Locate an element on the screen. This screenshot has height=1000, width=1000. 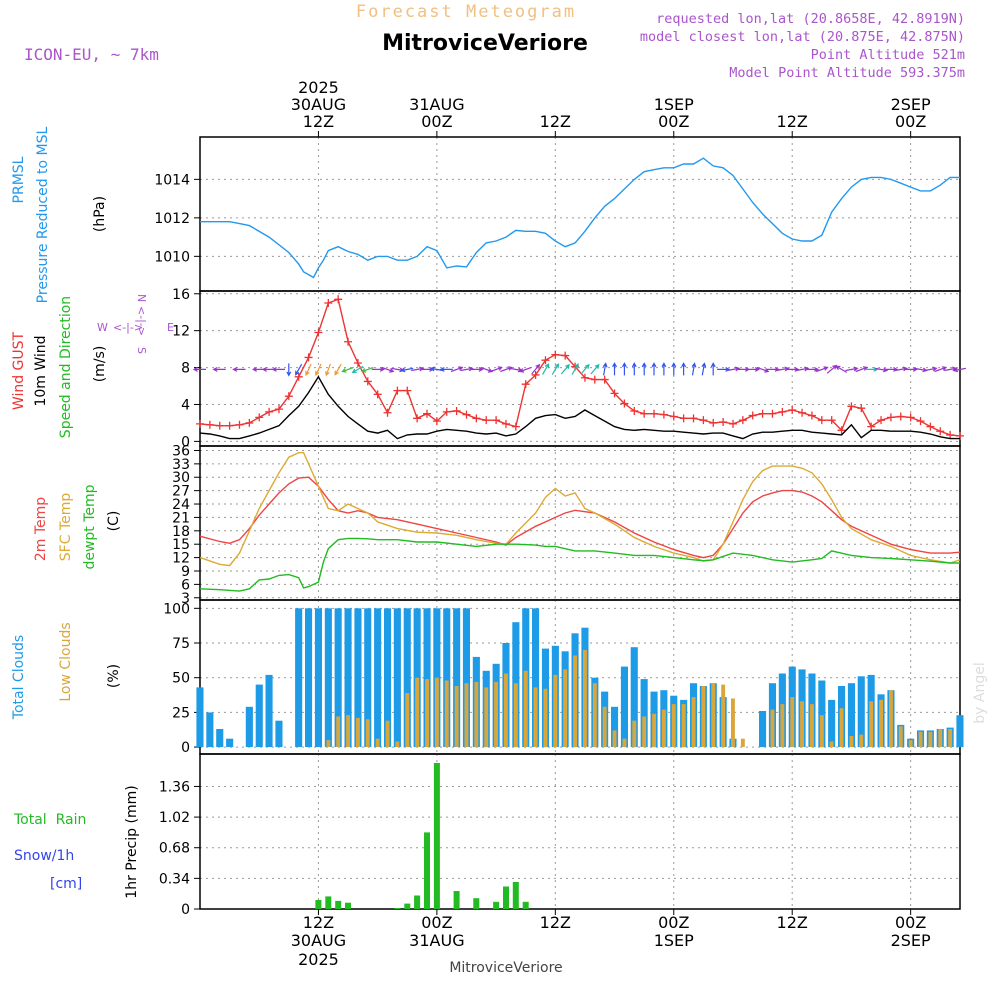
y-tick-label: 9 is located at coordinates (185, 572).